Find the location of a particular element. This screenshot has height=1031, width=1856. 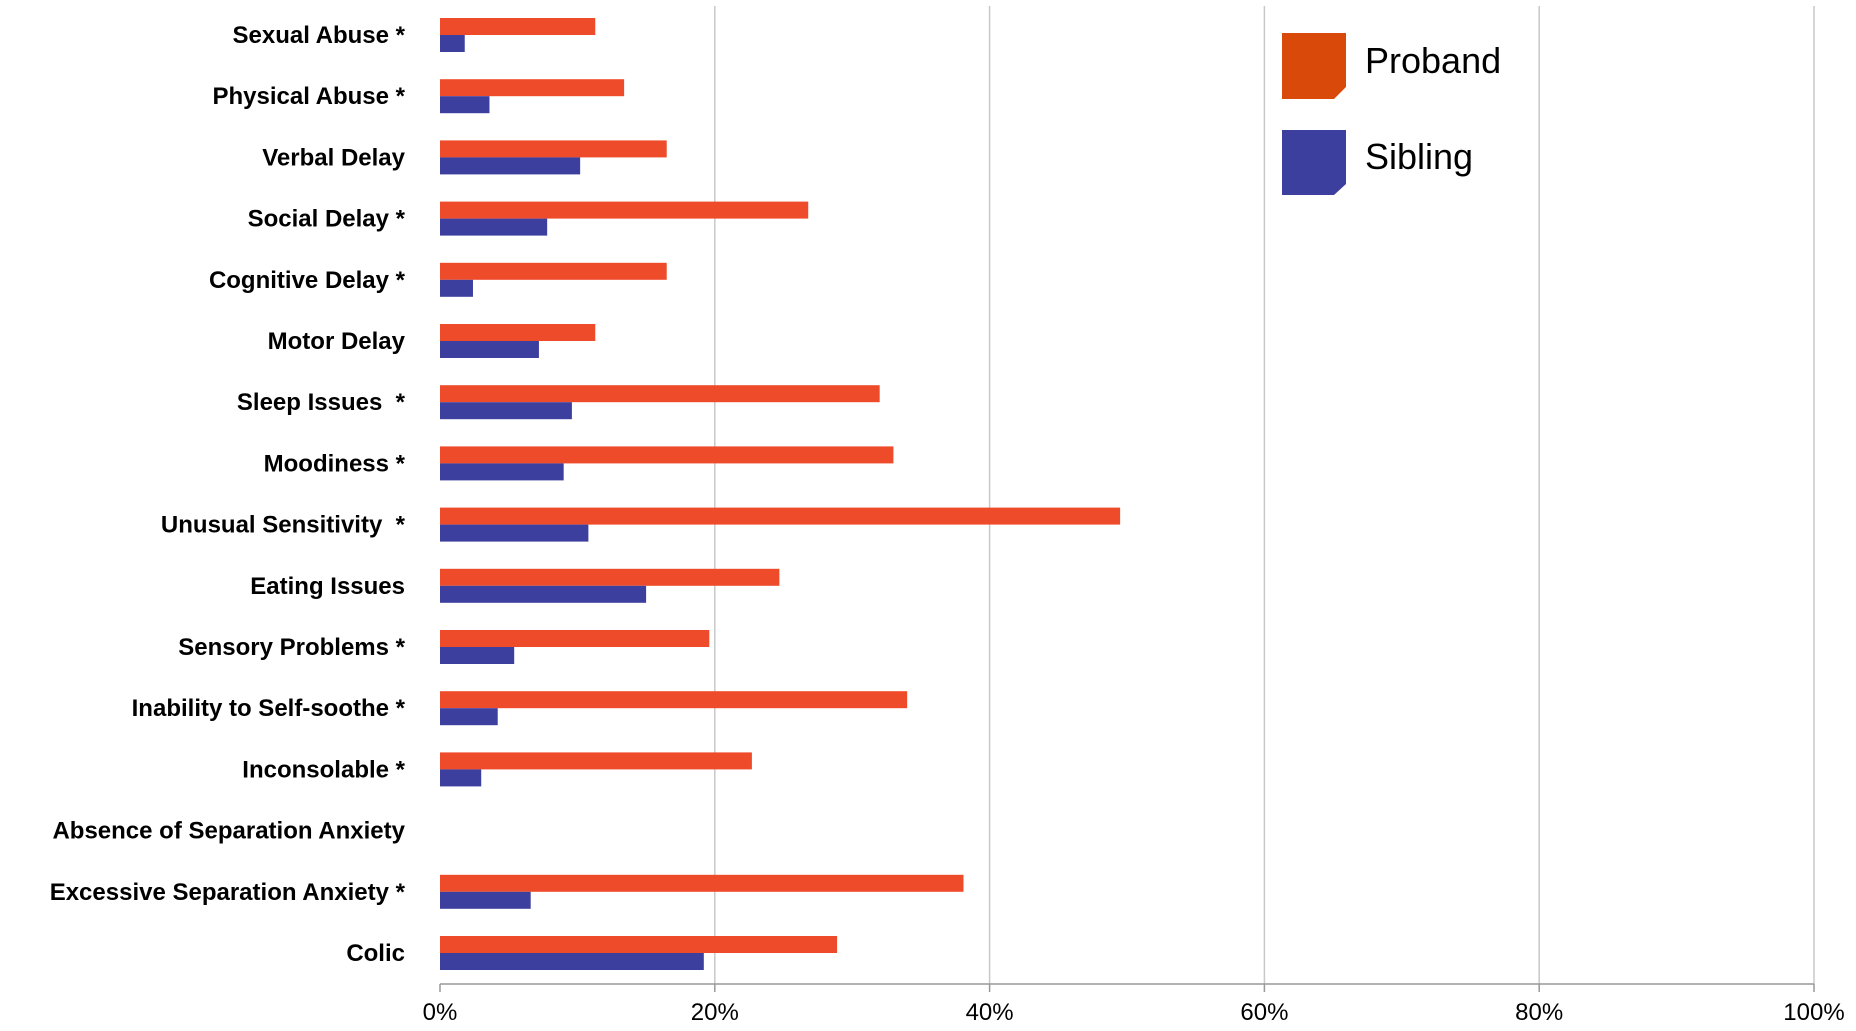

legend-swatch-proband is located at coordinates (1314, 66).